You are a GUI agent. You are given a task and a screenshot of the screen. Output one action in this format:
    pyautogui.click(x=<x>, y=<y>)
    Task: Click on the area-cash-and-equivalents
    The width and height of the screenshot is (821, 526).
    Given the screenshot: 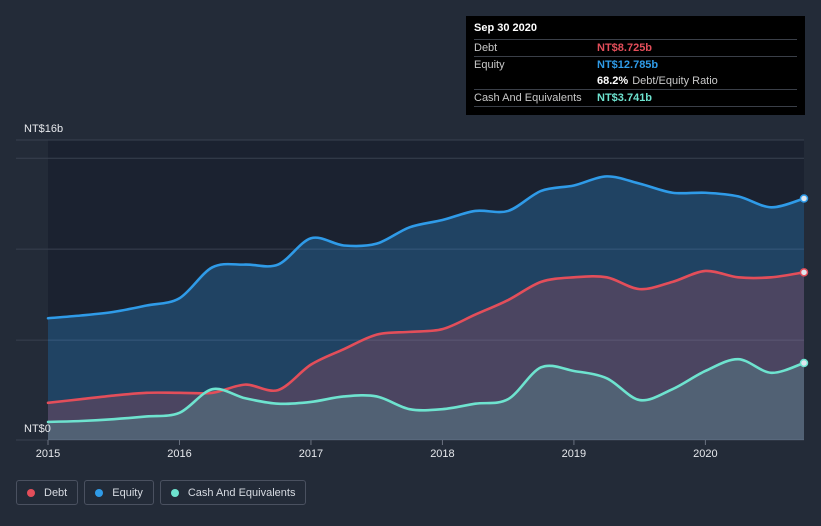 What is the action you would take?
    pyautogui.click(x=426, y=399)
    